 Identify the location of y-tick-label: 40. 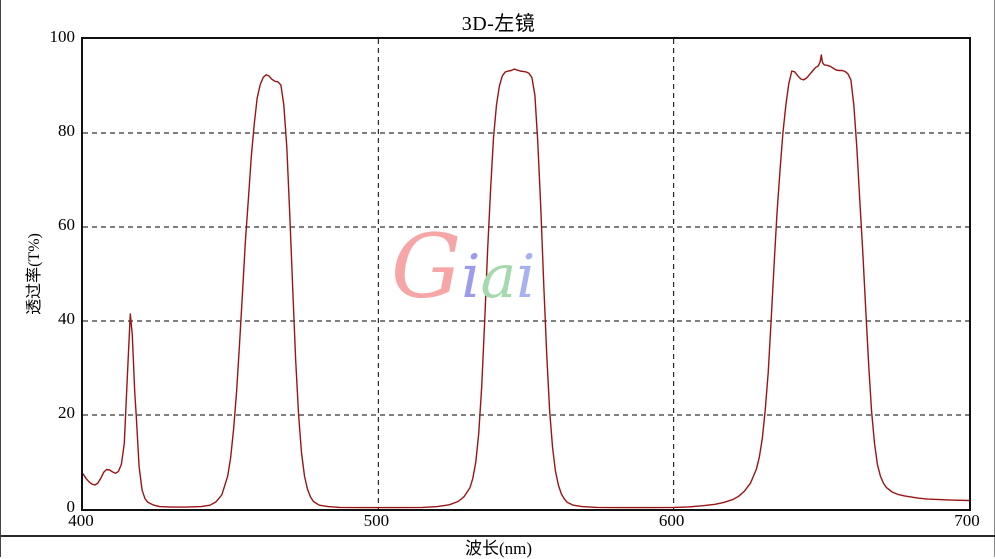
(66, 318).